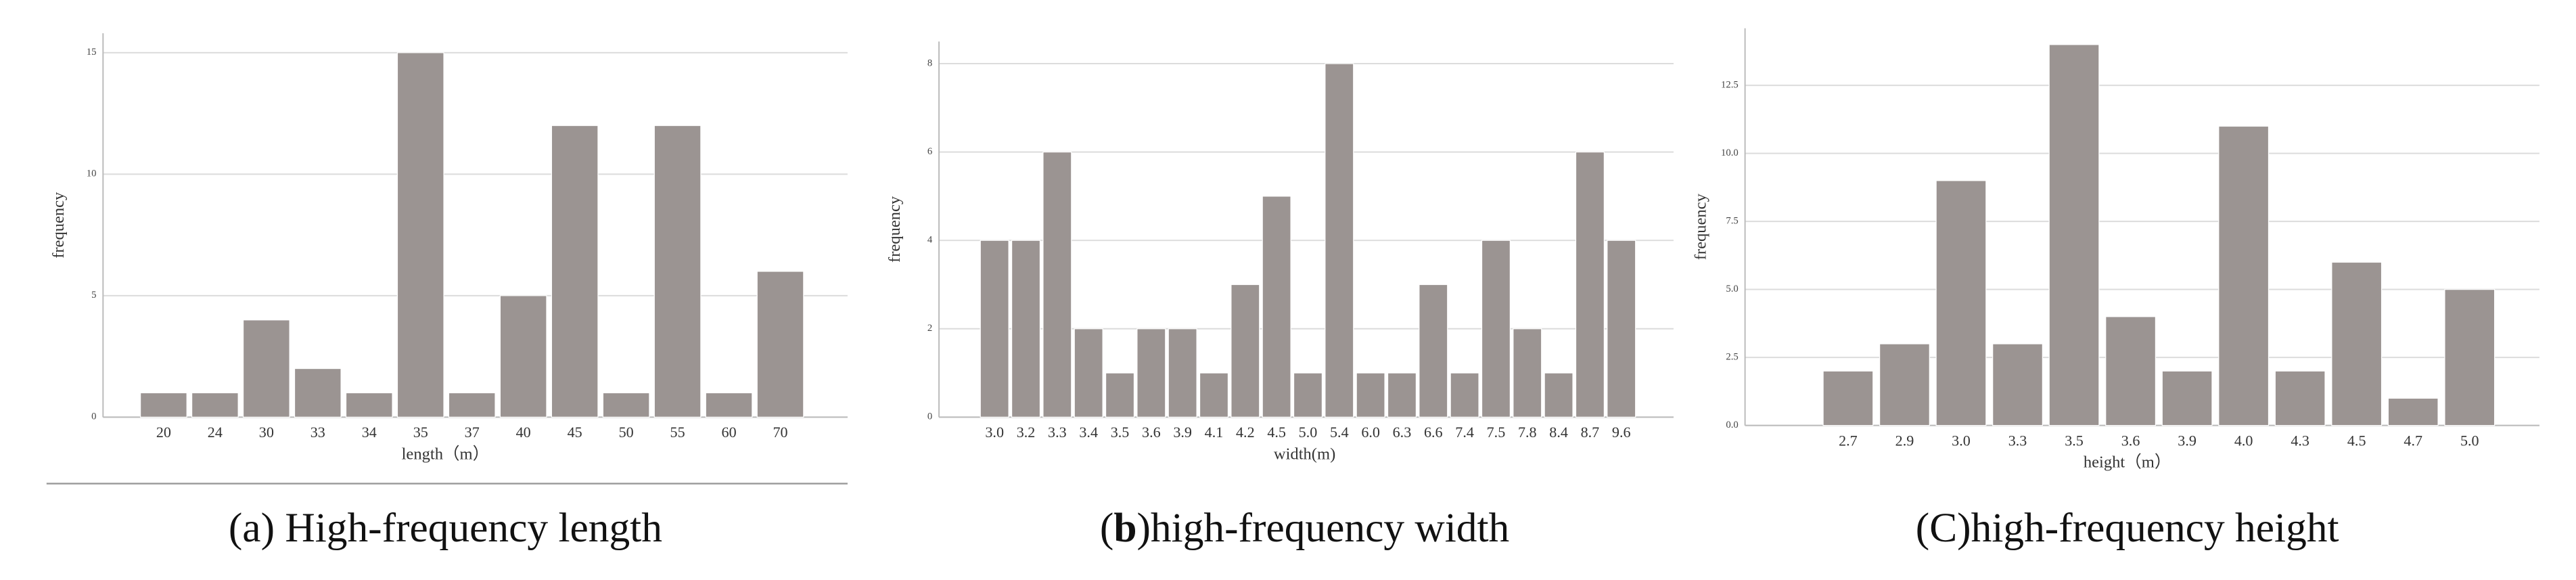 The width and height of the screenshot is (2576, 580). Describe the element at coordinates (929, 328) in the screenshot. I see `y-tick-label: 2` at that location.